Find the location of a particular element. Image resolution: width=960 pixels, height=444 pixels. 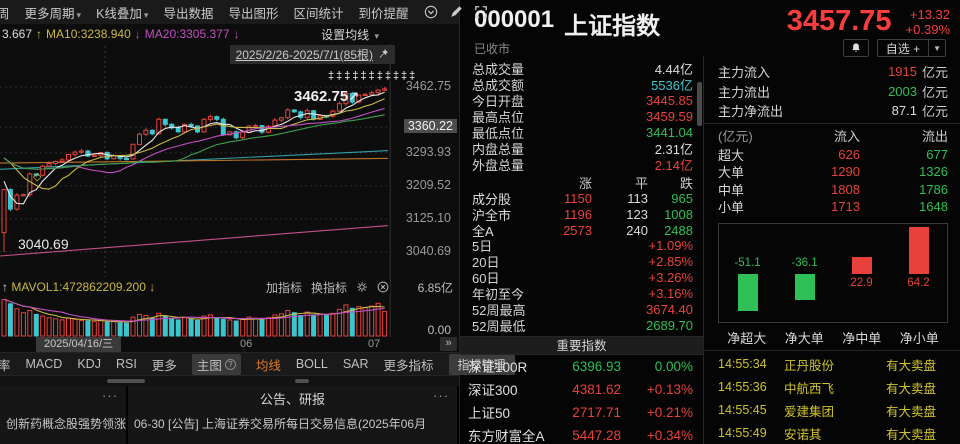

index-row: 上证50 2717.71 +0.21% is located at coordinates (581, 412).